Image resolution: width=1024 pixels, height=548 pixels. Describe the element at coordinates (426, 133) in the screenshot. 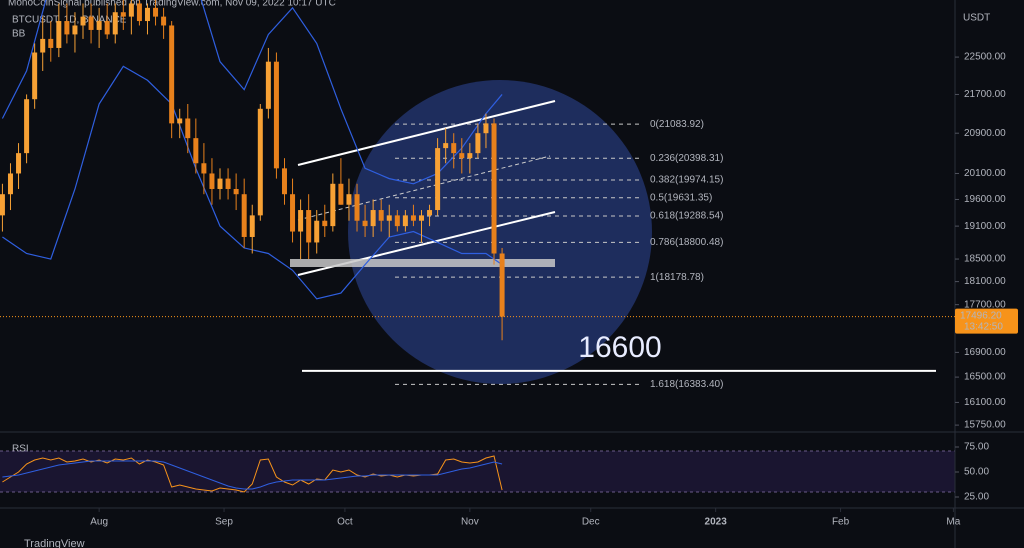

I see `channel-line` at that location.